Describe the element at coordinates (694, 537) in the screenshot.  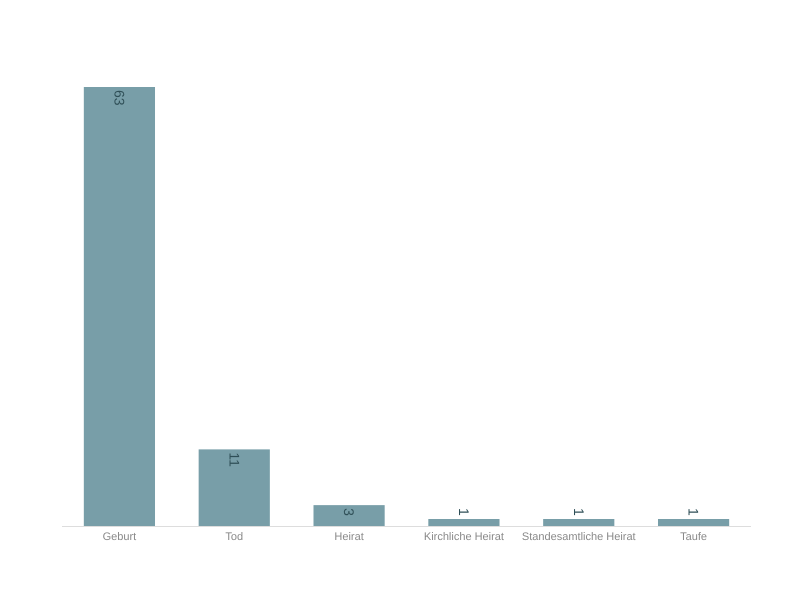
I see `x-tick-label: Taufe` at that location.